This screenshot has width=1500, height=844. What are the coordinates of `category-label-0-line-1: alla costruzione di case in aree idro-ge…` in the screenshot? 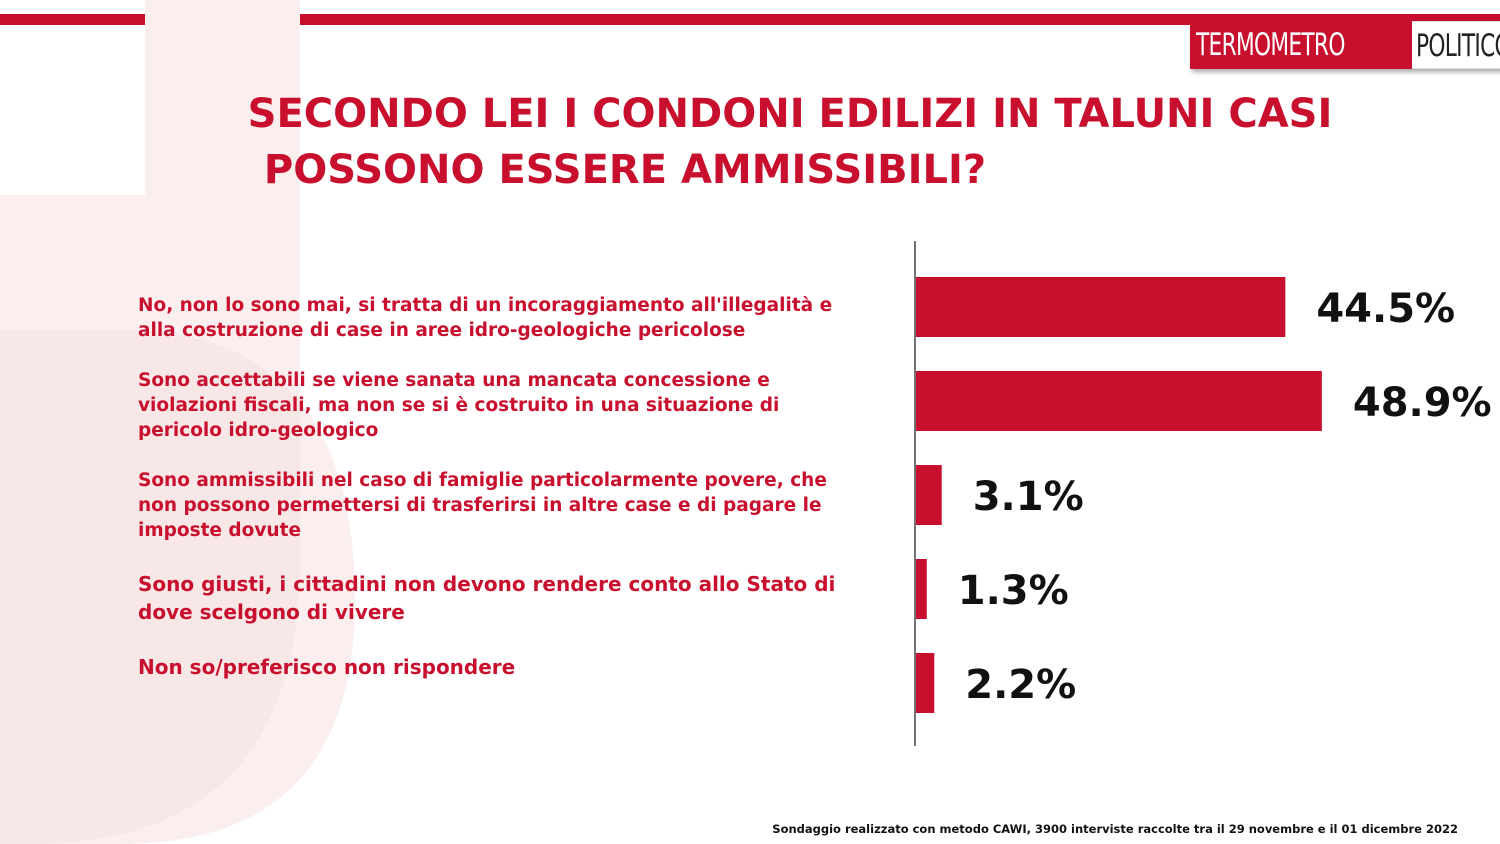 It's located at (442, 330).